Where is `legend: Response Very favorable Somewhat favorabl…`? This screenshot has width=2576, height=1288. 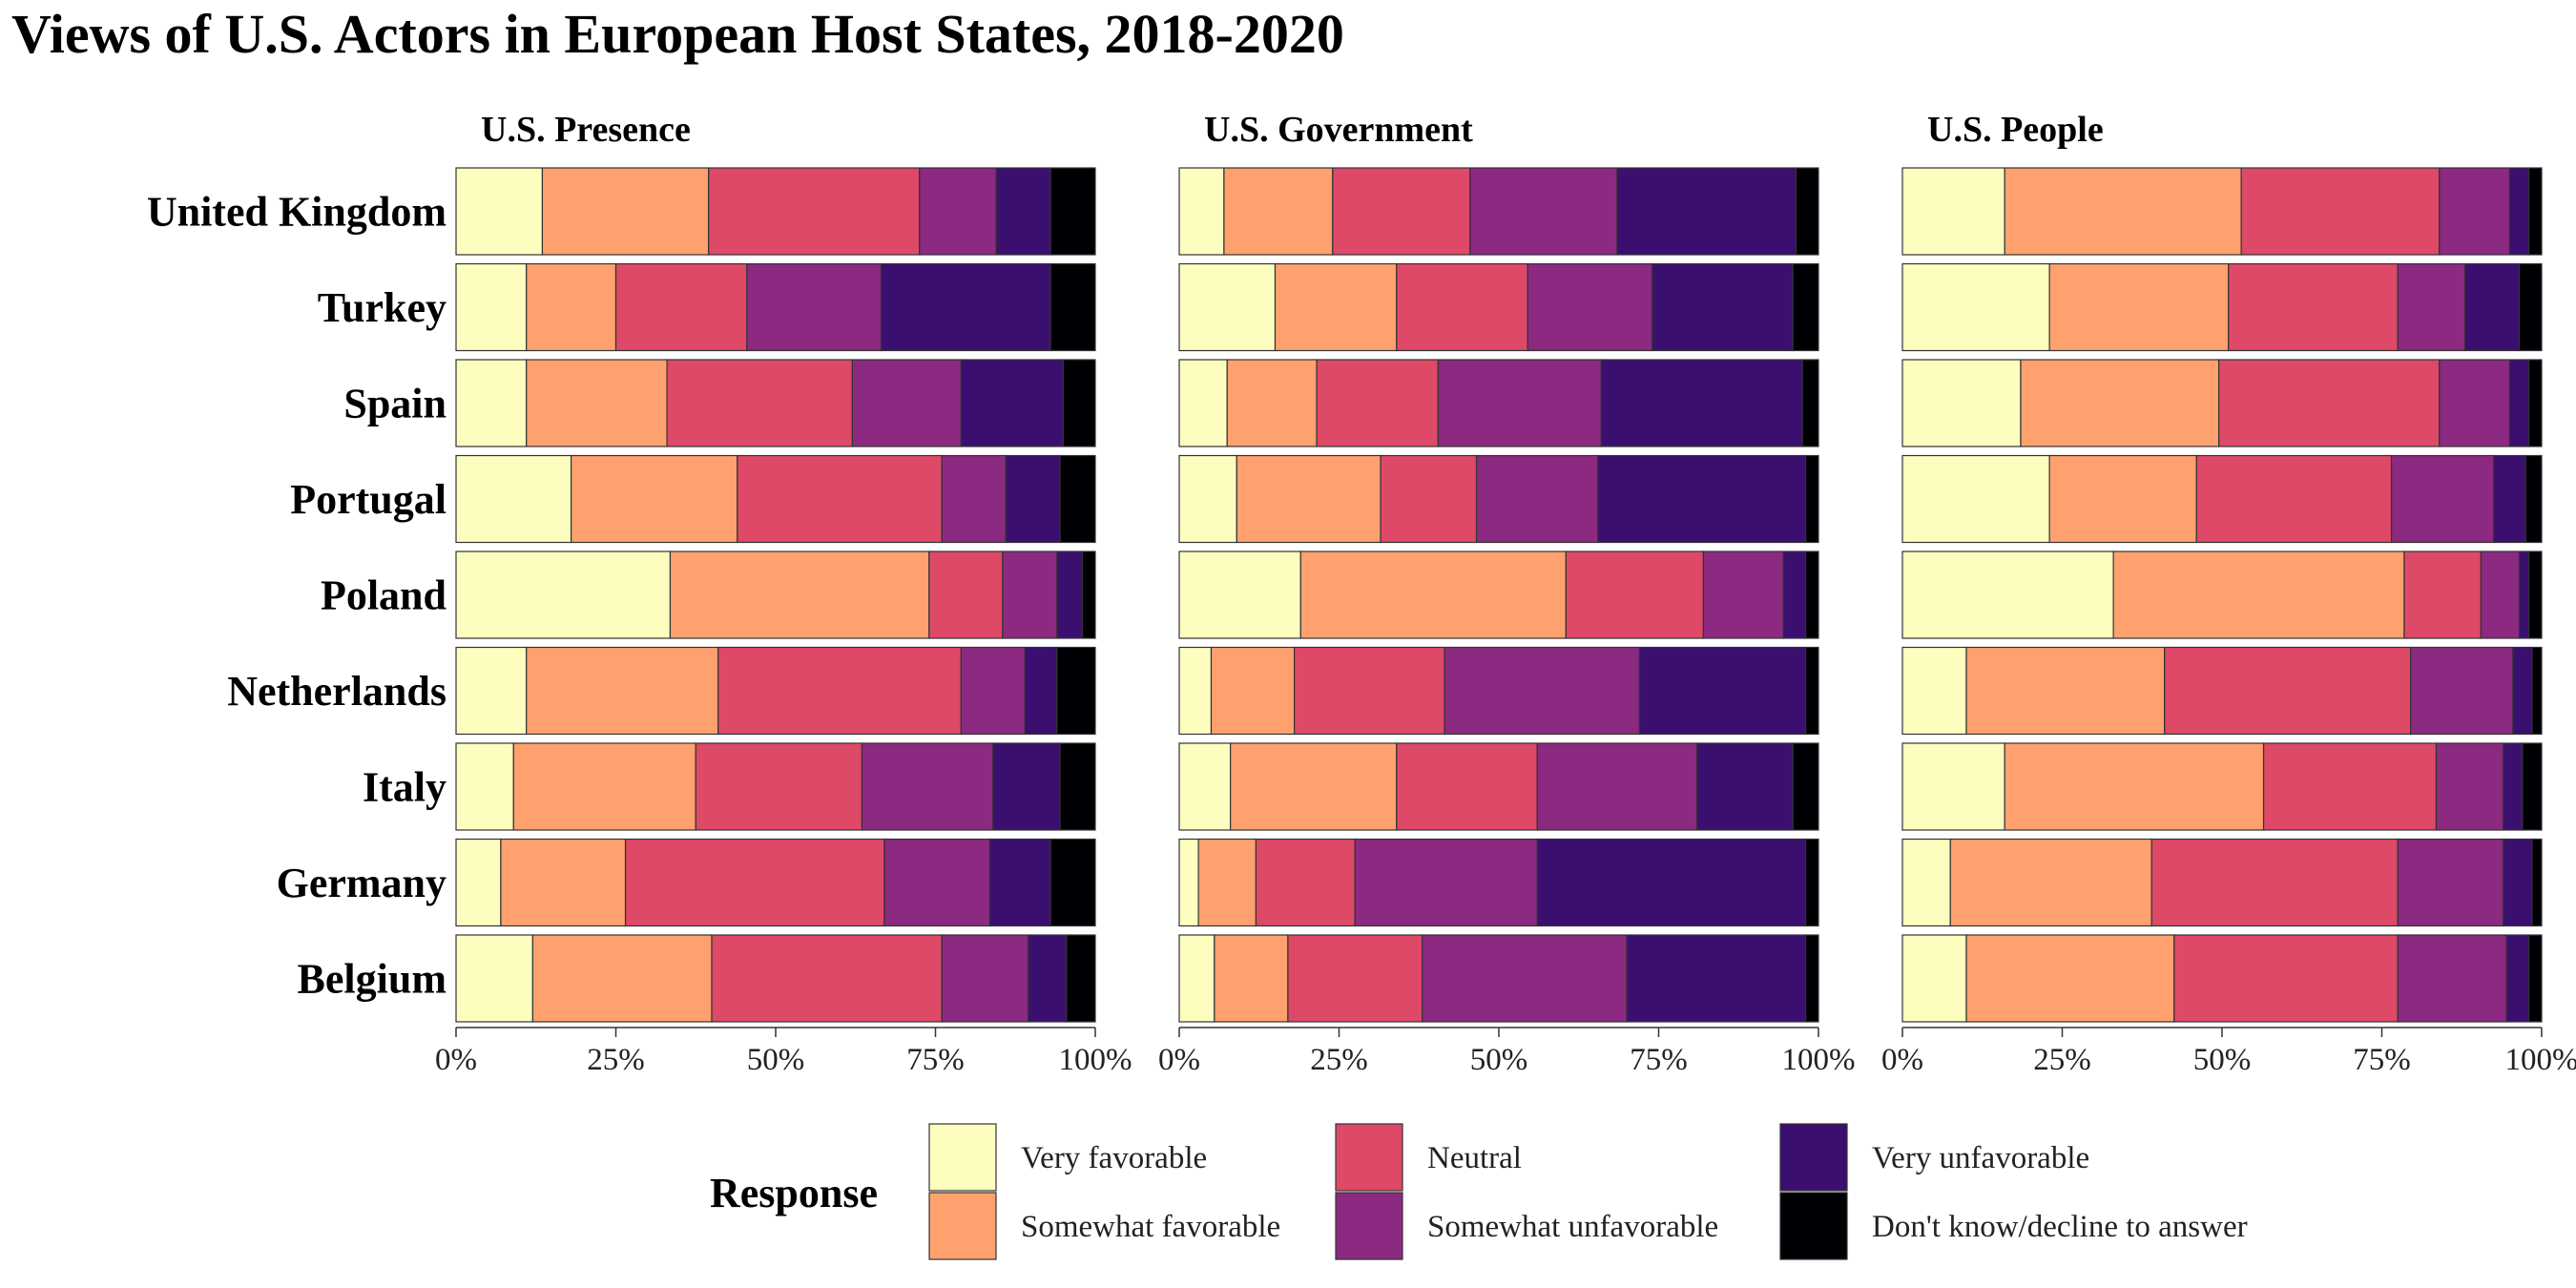 legend: Response Very favorable Somewhat favorabl… is located at coordinates (1479, 1191).